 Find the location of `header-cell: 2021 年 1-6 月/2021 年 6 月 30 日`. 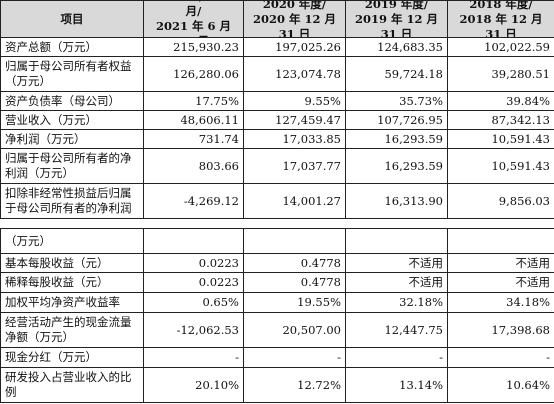

header-cell: 2021 年 1-6 月/2021 年 6 月 30 日 is located at coordinates (193, 19).